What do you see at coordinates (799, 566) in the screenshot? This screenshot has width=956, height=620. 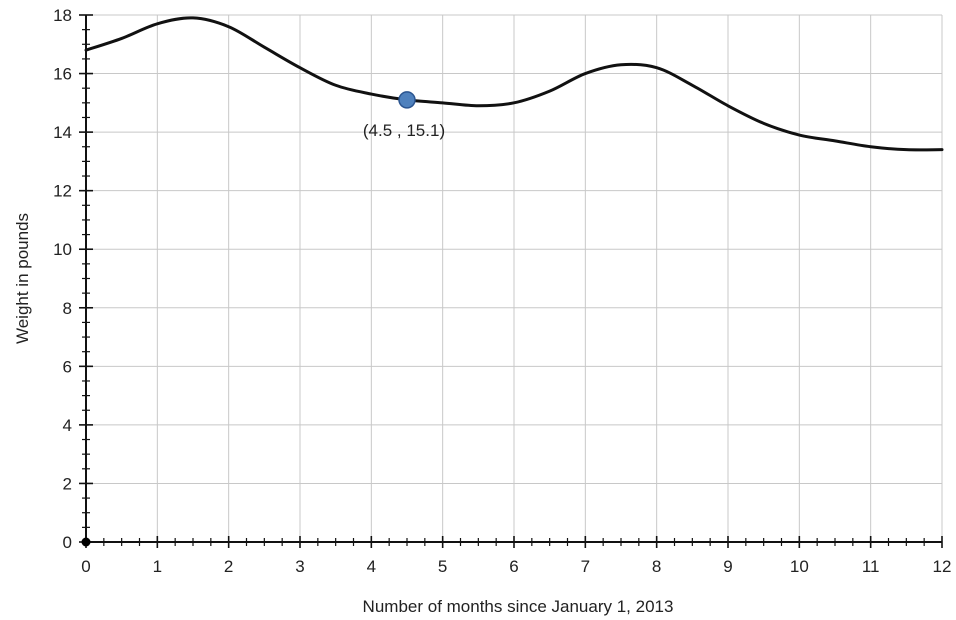 I see `x-tick-label: 10` at bounding box center [799, 566].